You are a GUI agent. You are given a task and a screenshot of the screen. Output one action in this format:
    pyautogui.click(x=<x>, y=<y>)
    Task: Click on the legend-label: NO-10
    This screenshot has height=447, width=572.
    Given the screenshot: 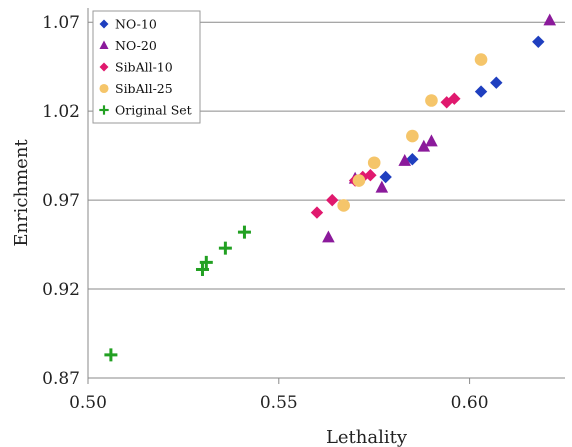 What is the action you would take?
    pyautogui.click(x=136, y=24)
    